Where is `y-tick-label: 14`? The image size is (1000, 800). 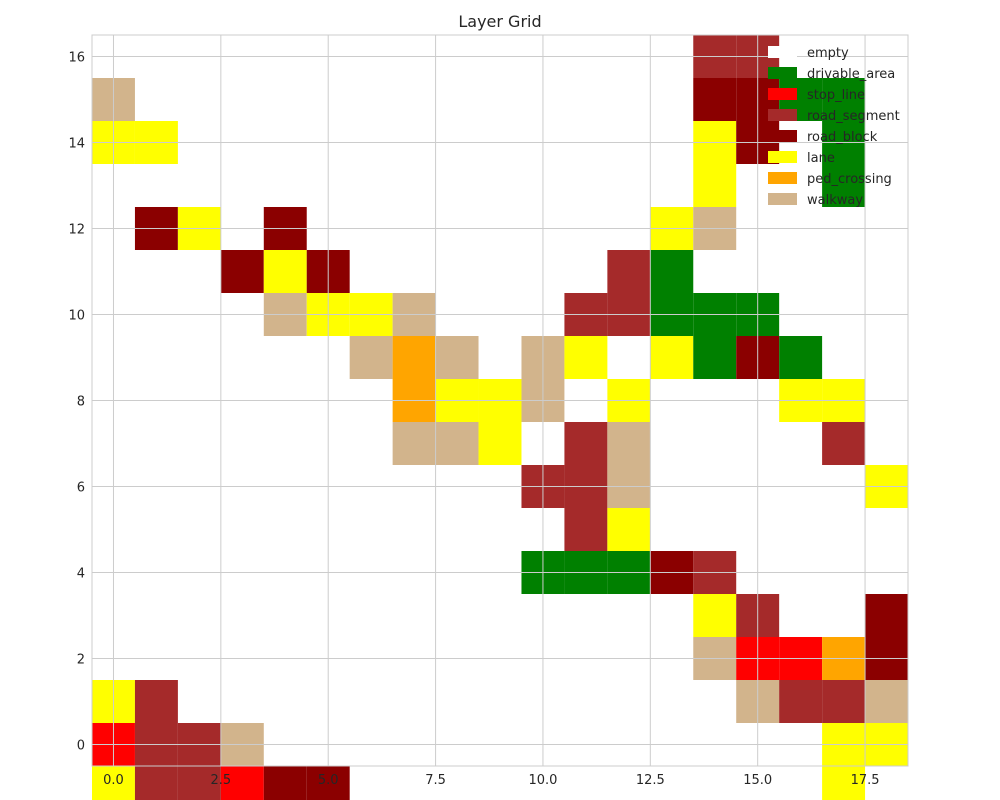
y-tick-label: 14 is located at coordinates (76, 144).